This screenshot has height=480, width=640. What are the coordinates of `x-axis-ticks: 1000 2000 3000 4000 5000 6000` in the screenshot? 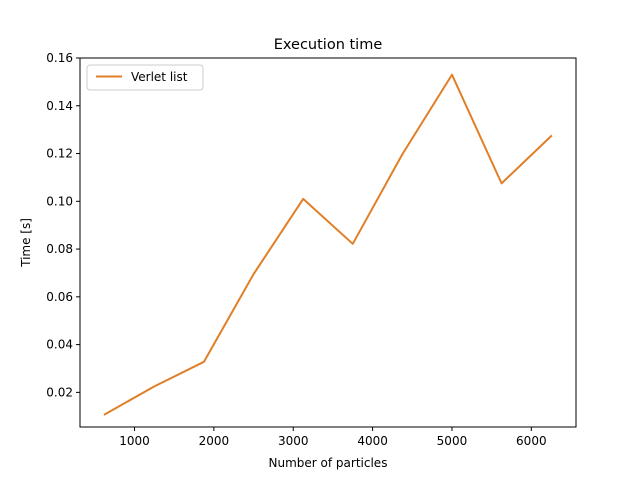 It's located at (333, 437).